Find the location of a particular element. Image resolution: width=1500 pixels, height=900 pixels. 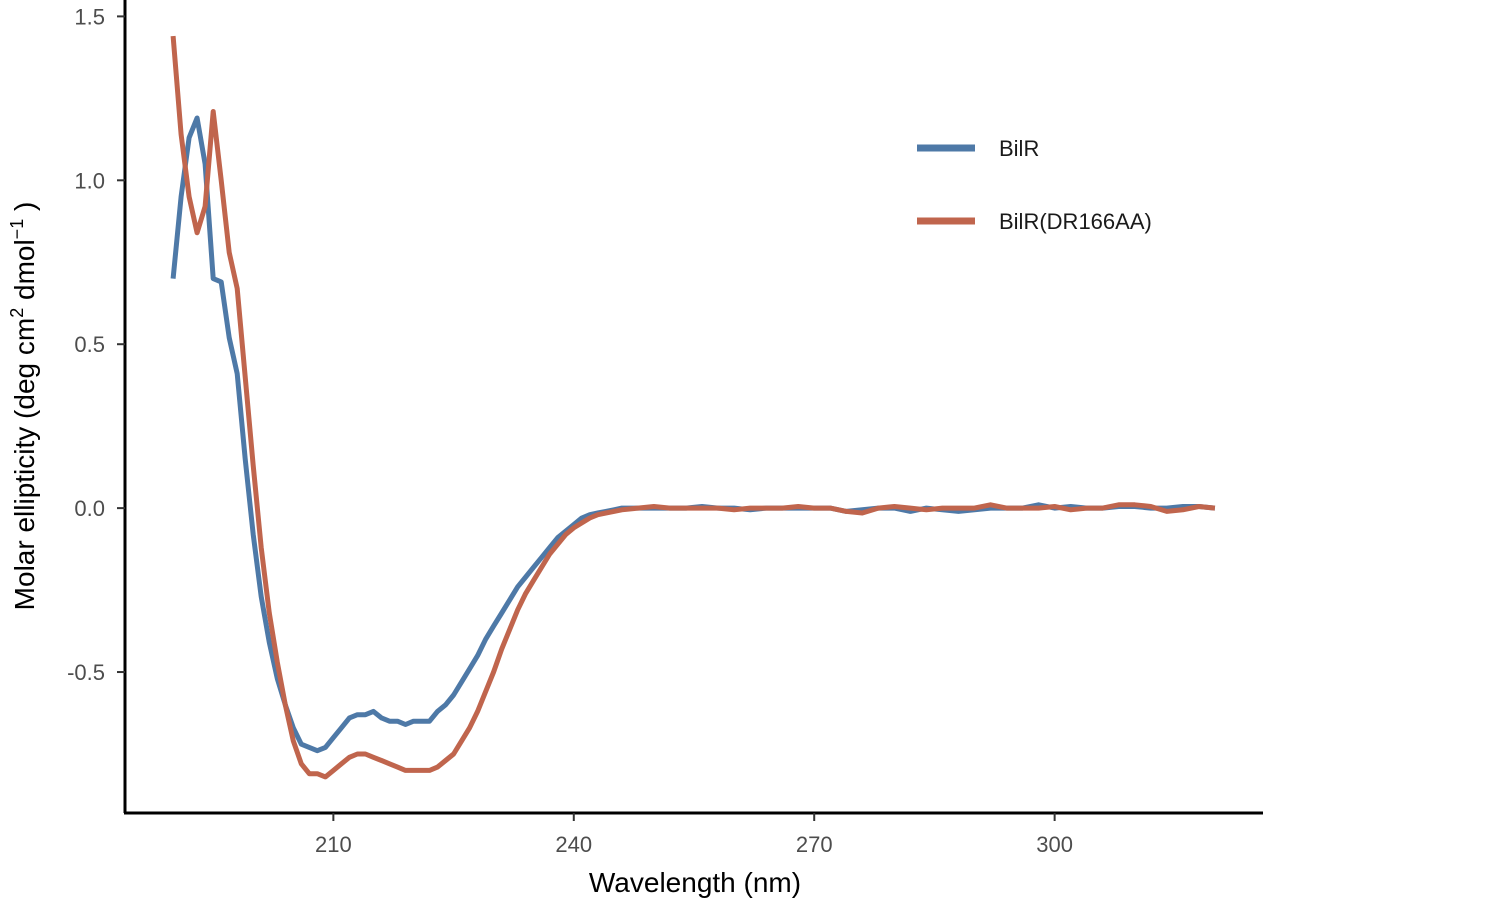

x-axis-title: Wavelength (nm) is located at coordinates (695, 882).